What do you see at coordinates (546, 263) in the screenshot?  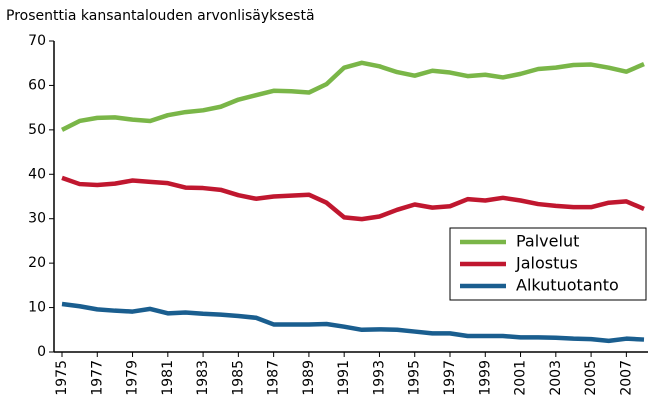 I see `legend-label: Jalostus` at bounding box center [546, 263].